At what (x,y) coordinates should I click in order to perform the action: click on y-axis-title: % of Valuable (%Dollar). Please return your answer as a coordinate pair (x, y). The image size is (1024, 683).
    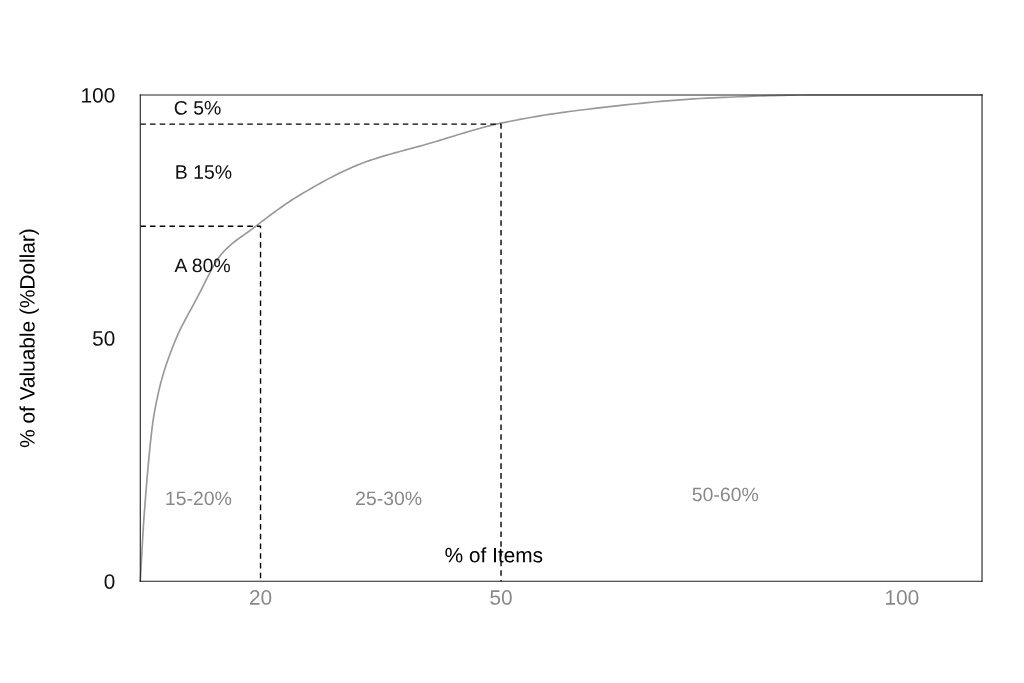
    Looking at the image, I should click on (29, 338).